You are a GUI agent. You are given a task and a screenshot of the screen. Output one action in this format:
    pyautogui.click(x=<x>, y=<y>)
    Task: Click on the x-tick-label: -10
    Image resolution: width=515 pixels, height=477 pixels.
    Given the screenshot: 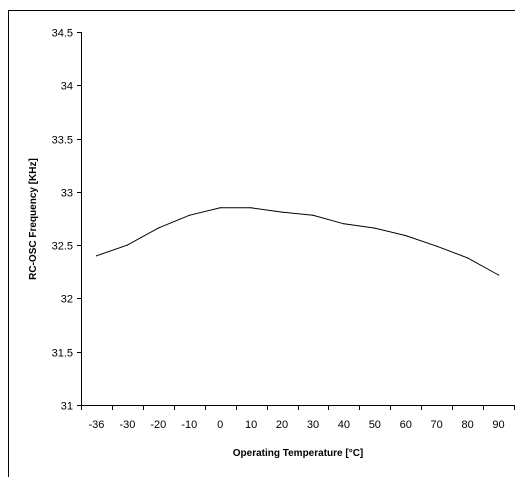 What is the action you would take?
    pyautogui.click(x=189, y=425)
    